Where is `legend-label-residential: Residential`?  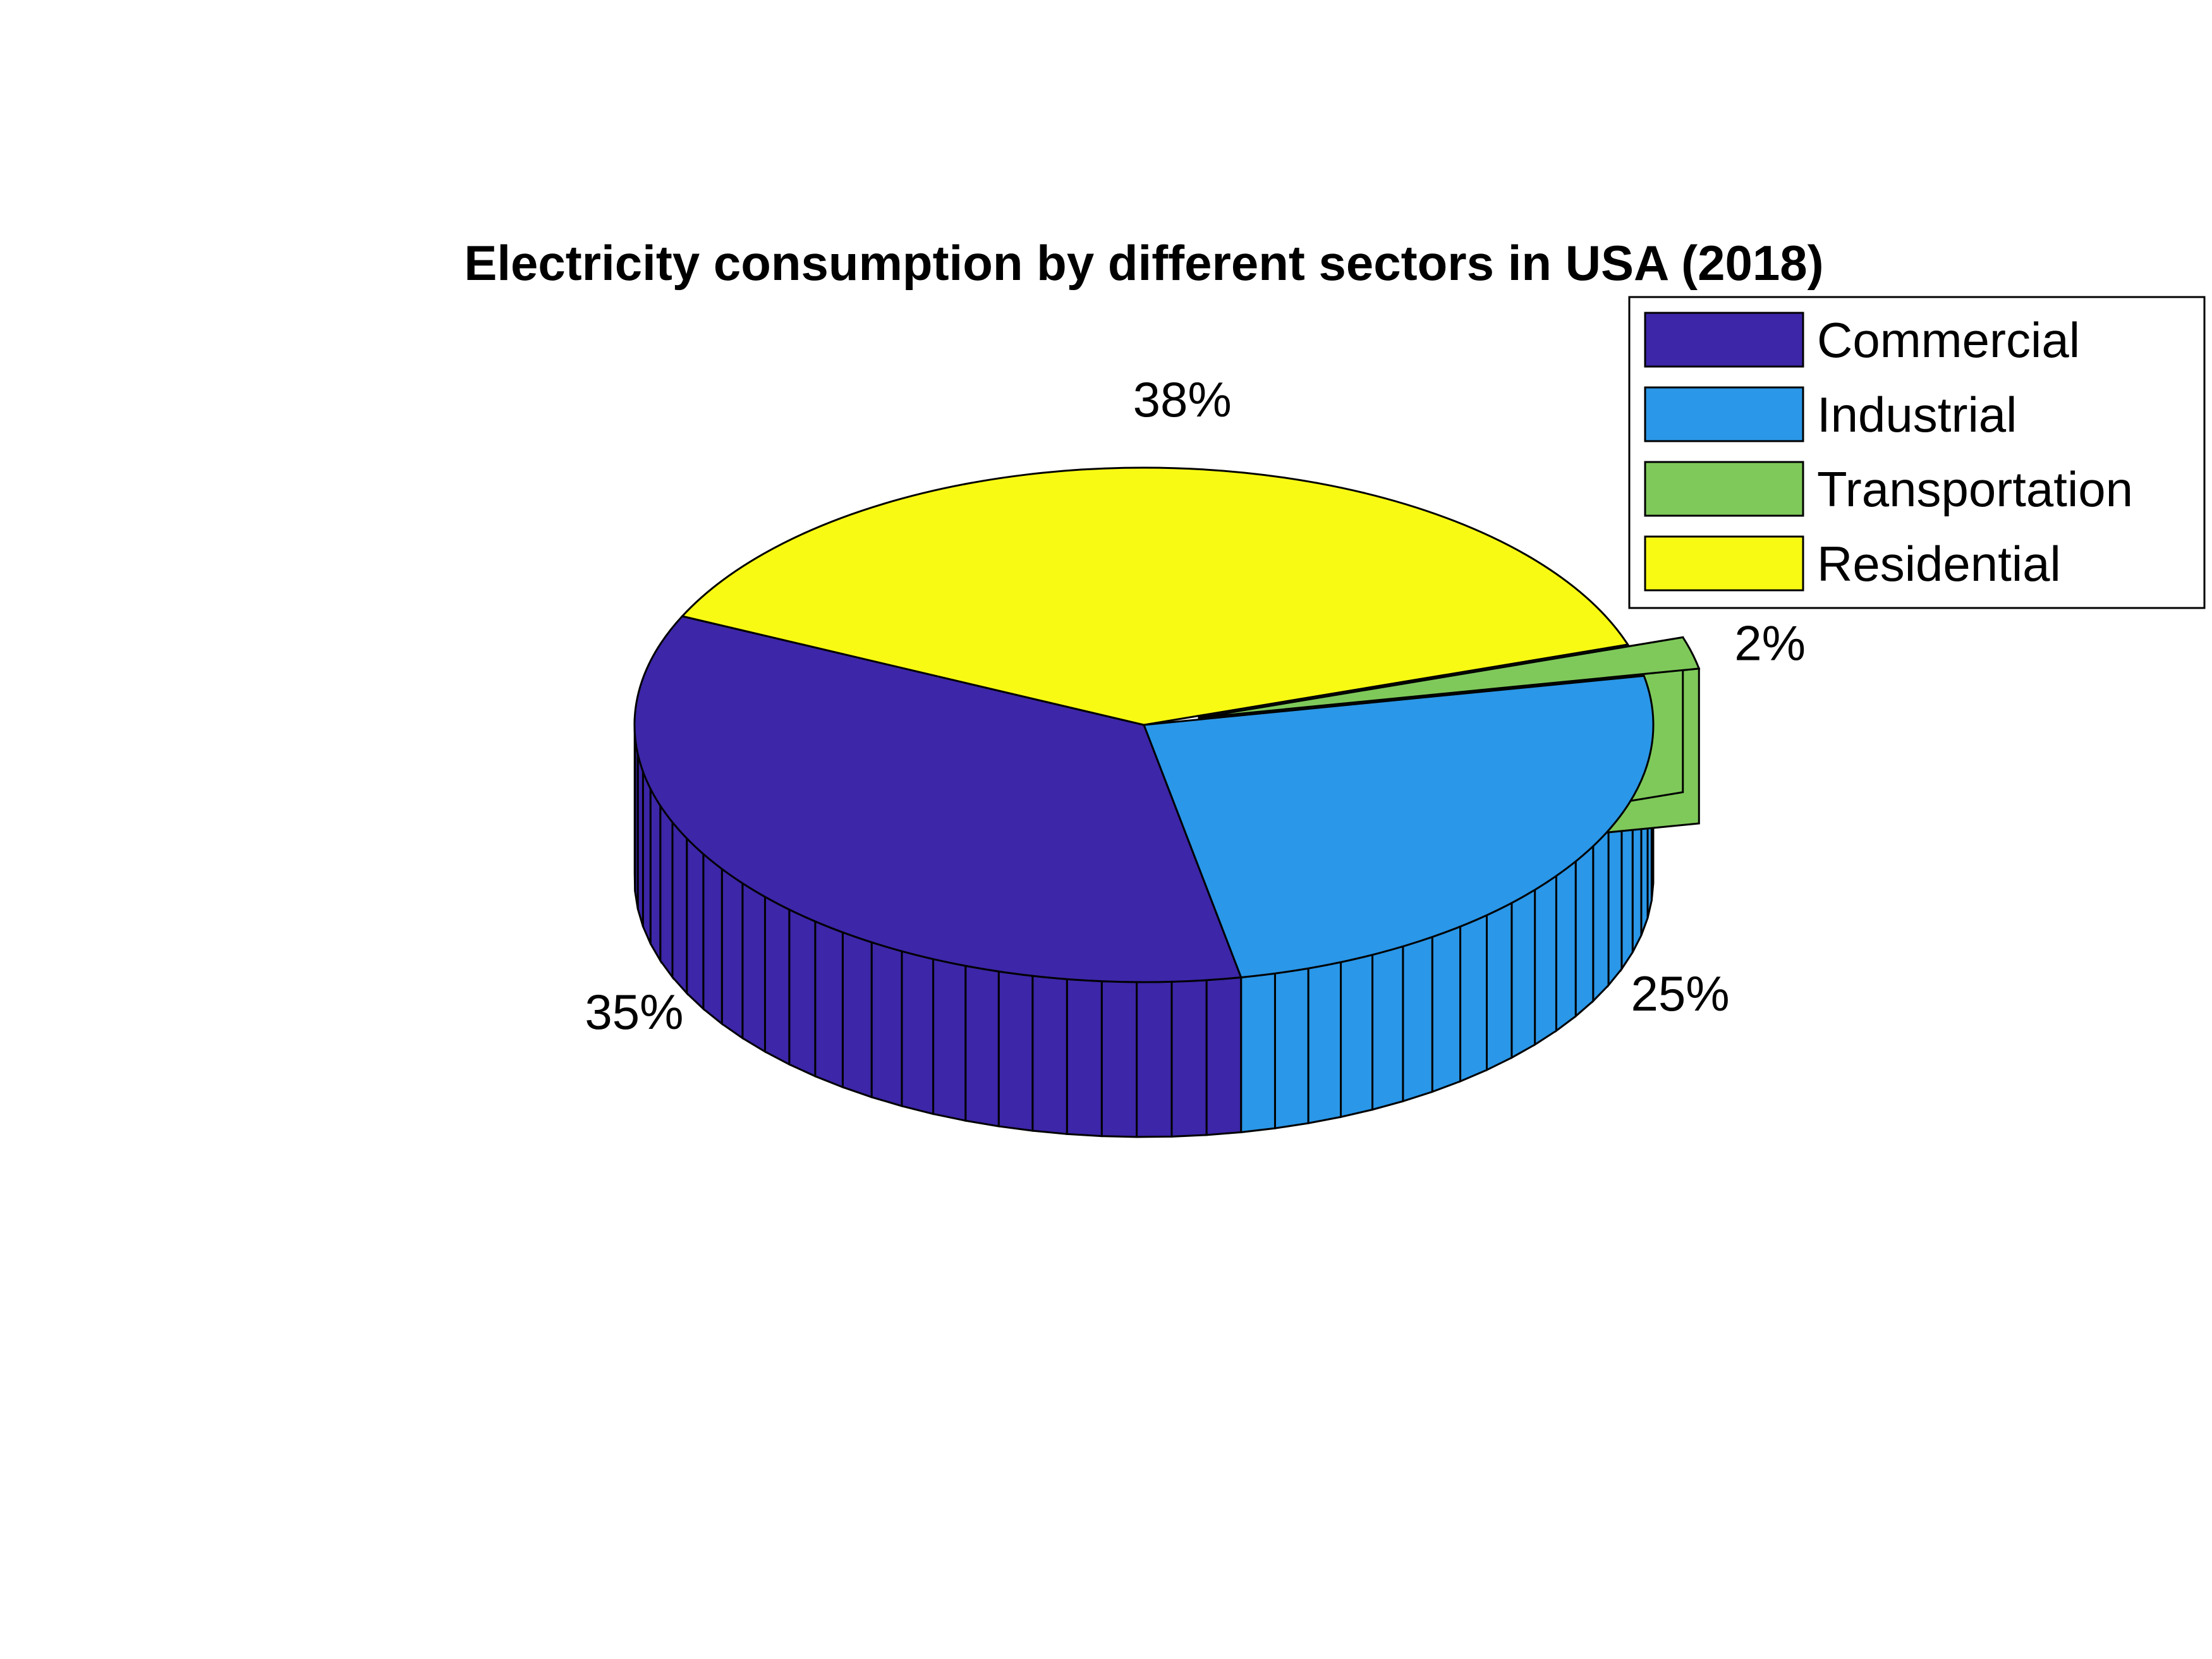 legend-label-residential: Residential is located at coordinates (1939, 564).